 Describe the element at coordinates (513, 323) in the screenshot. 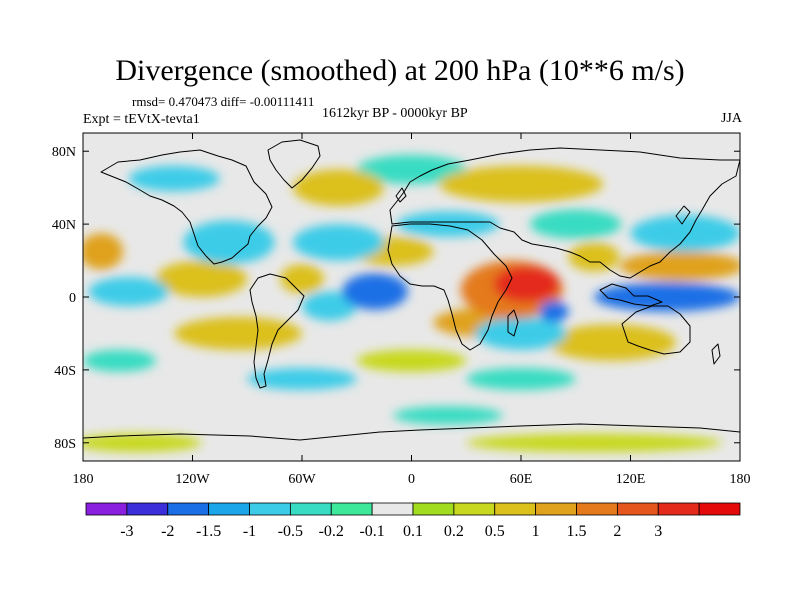

I see `coastline-madagascar` at that location.